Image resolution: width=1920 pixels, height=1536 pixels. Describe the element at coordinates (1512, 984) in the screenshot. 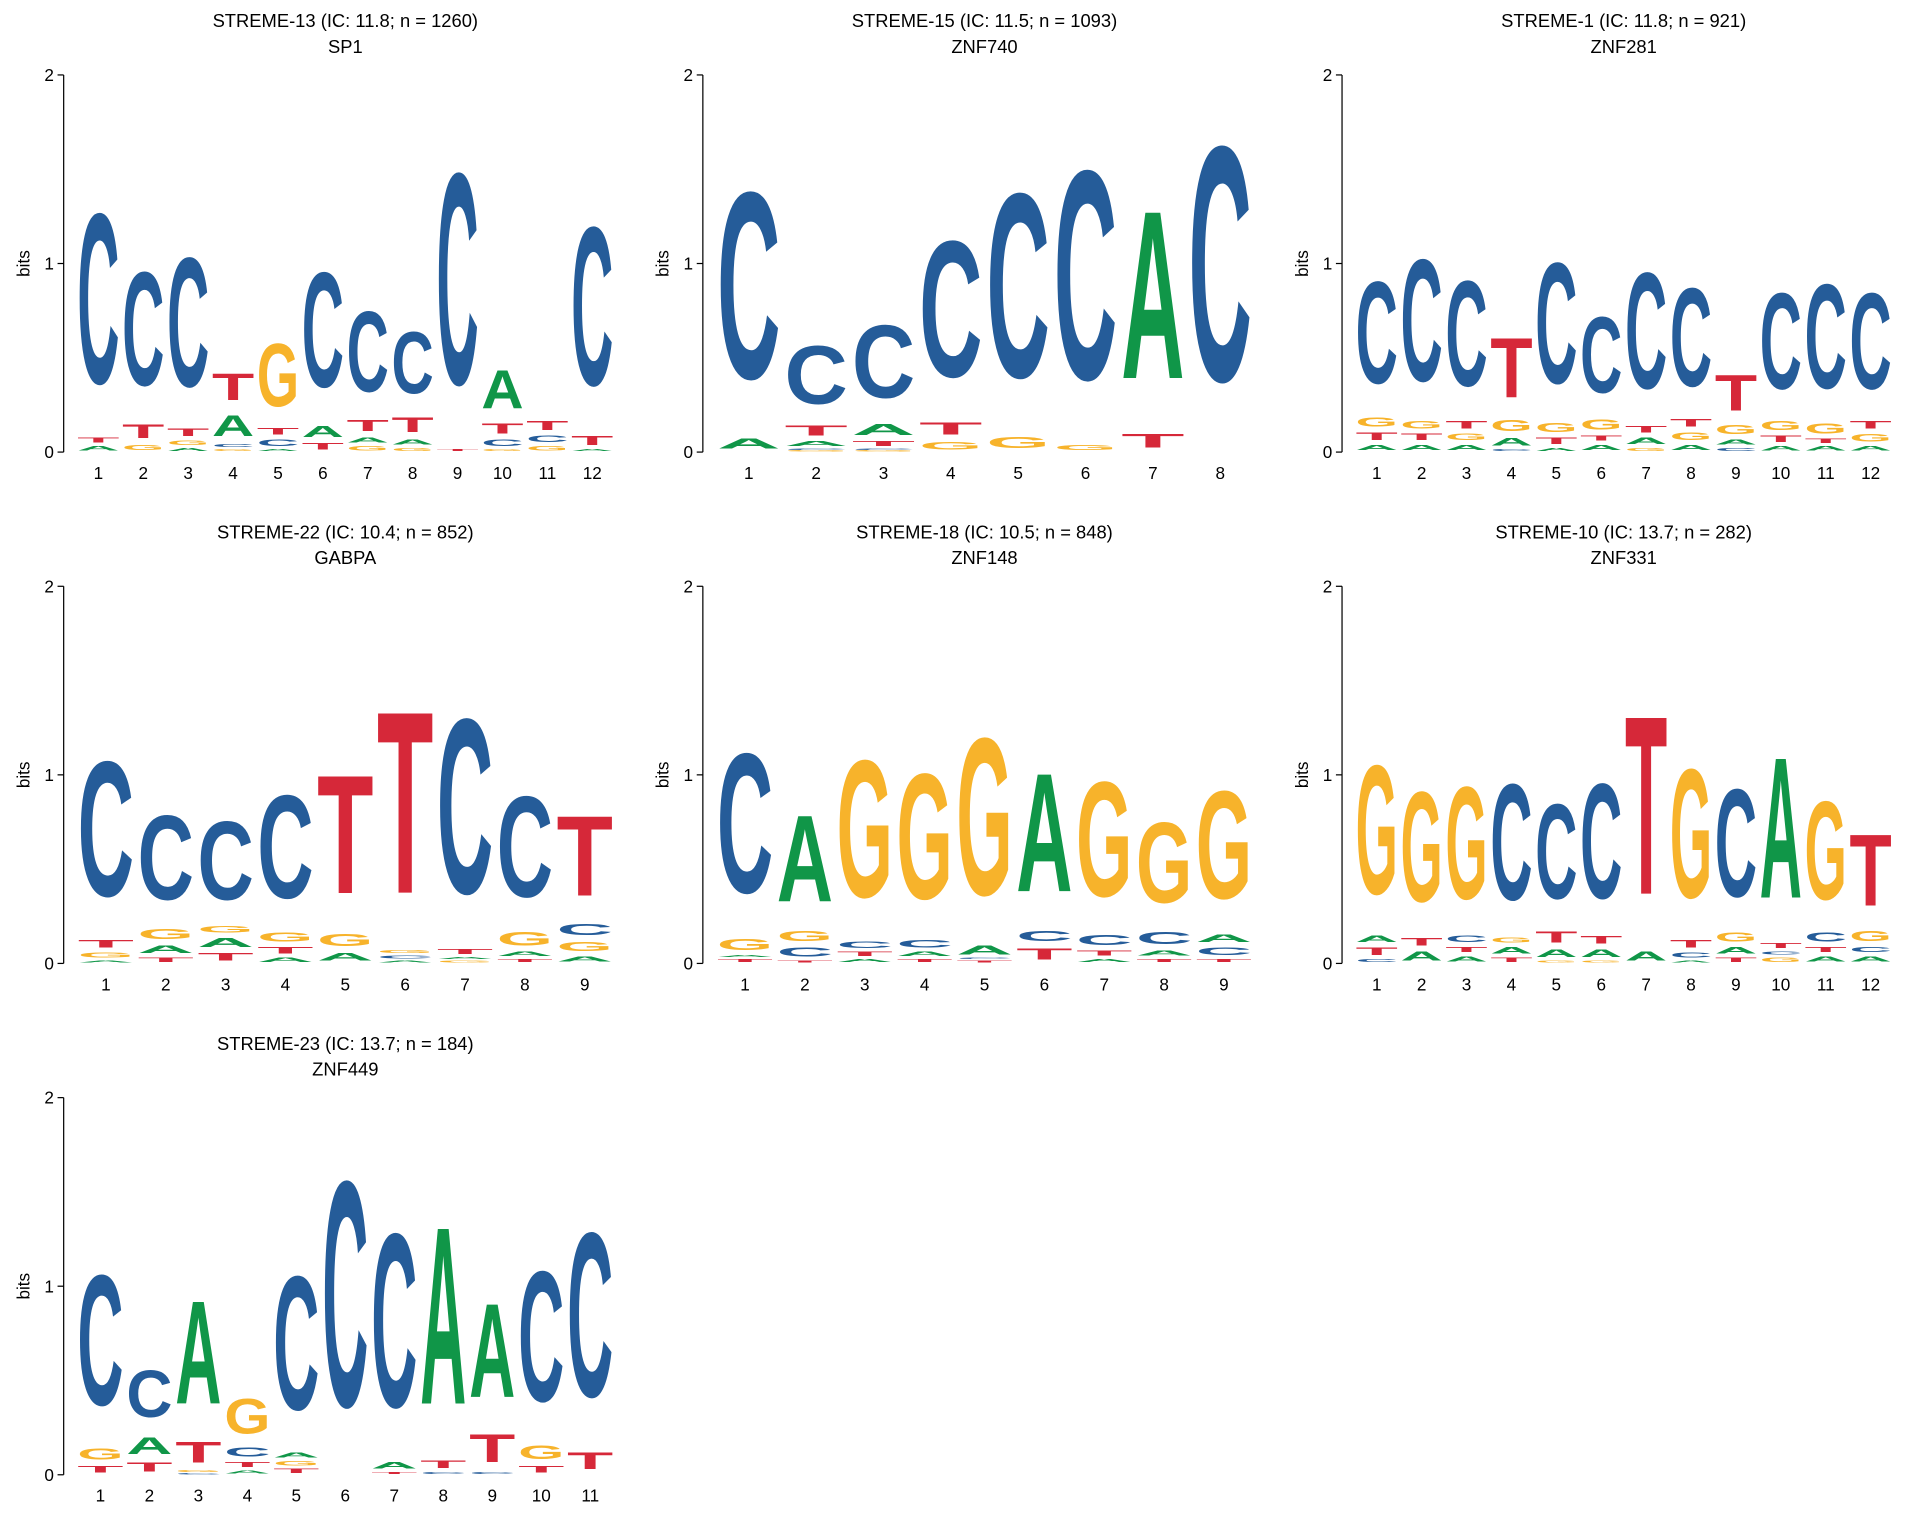

I see `x-tick-label: 4` at that location.